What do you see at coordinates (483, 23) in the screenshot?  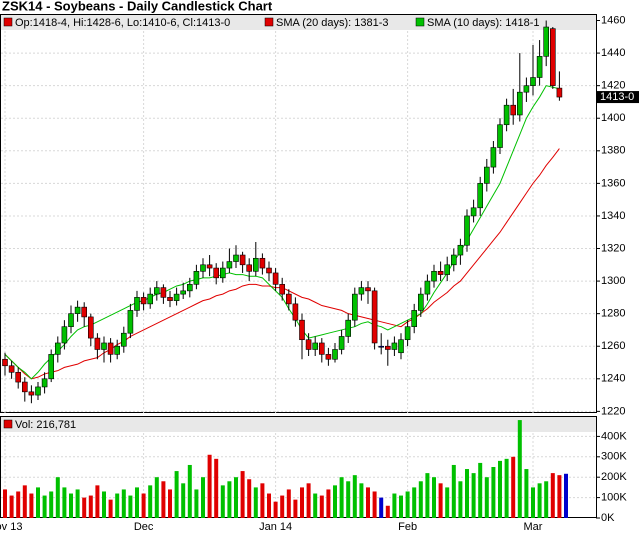 I see `legend-label: SMA (10 days): 1418-1` at bounding box center [483, 23].